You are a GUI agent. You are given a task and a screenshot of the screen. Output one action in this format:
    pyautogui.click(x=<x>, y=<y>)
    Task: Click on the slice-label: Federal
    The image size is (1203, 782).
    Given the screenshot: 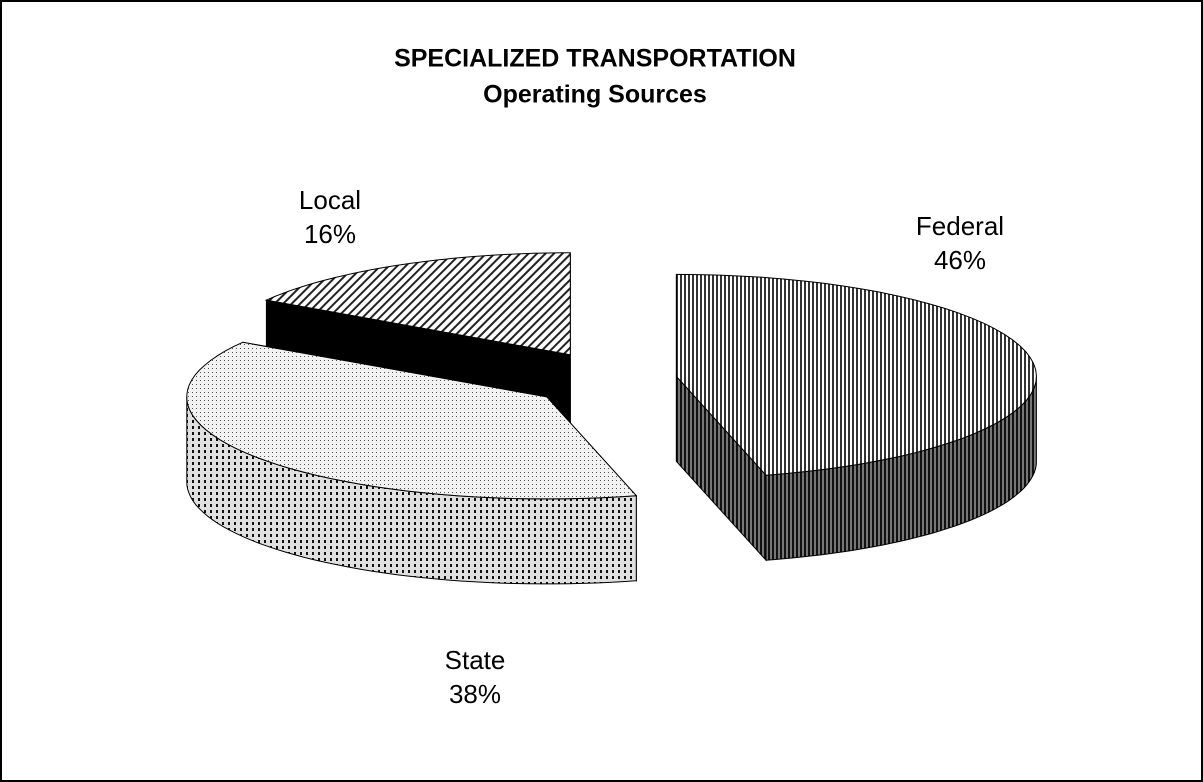 What is the action you would take?
    pyautogui.click(x=960, y=226)
    